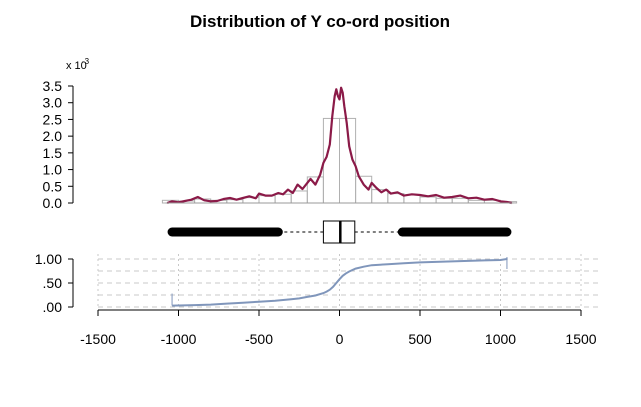  I want to click on x-tick-label-2: -500, so click(259, 339).